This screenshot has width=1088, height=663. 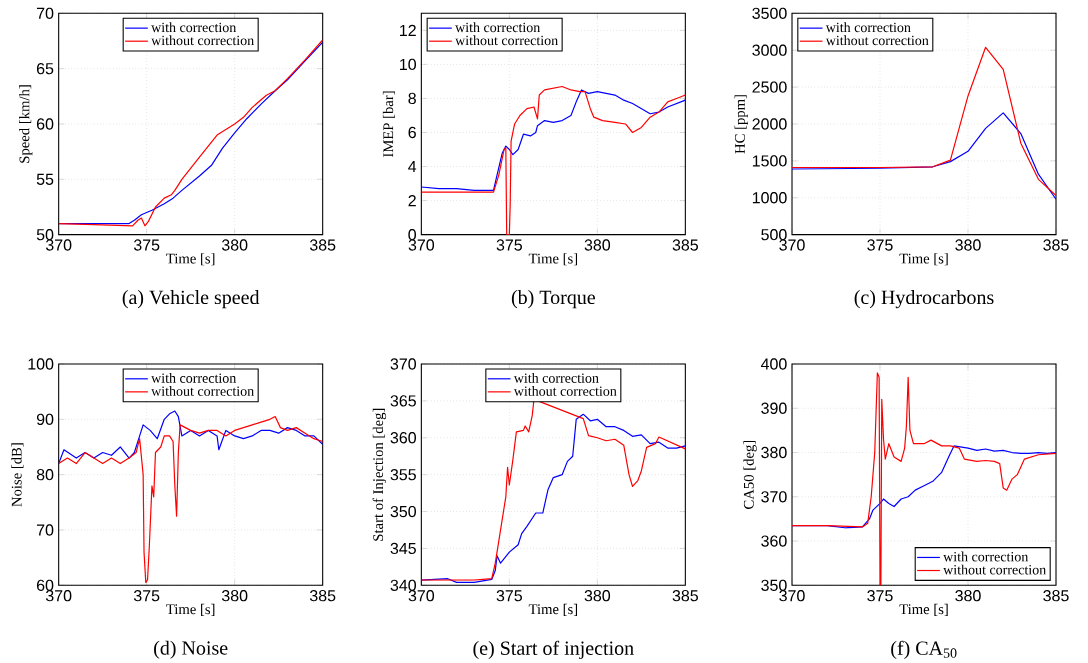 I want to click on text: (c) Hydrocarbons, so click(x=924, y=299).